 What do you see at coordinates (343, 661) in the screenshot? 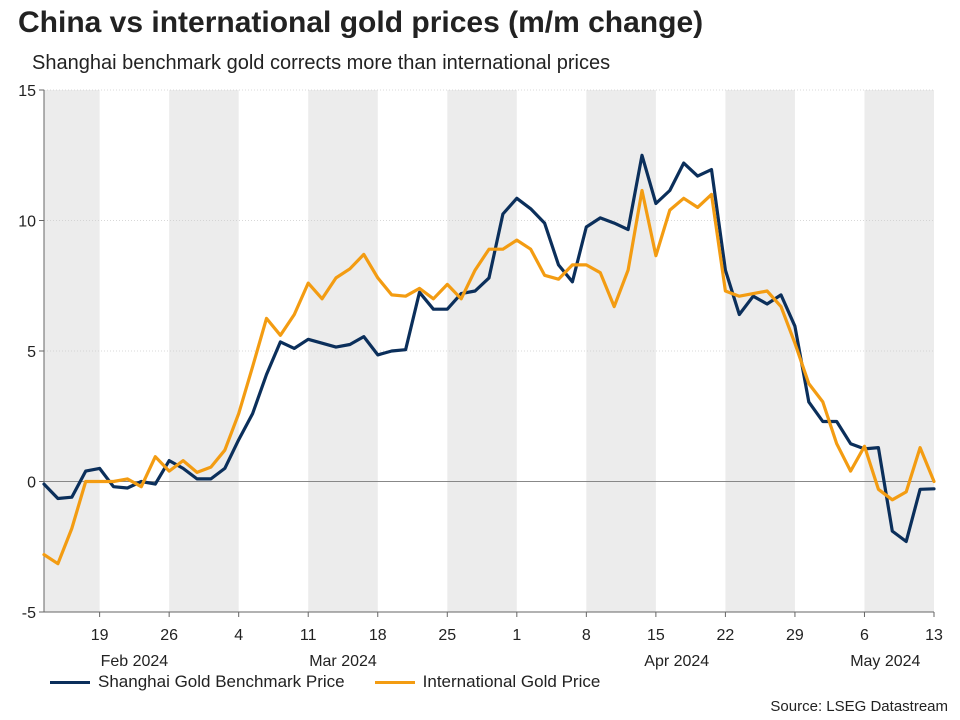
I see `month-label-1: Mar 2024` at bounding box center [343, 661].